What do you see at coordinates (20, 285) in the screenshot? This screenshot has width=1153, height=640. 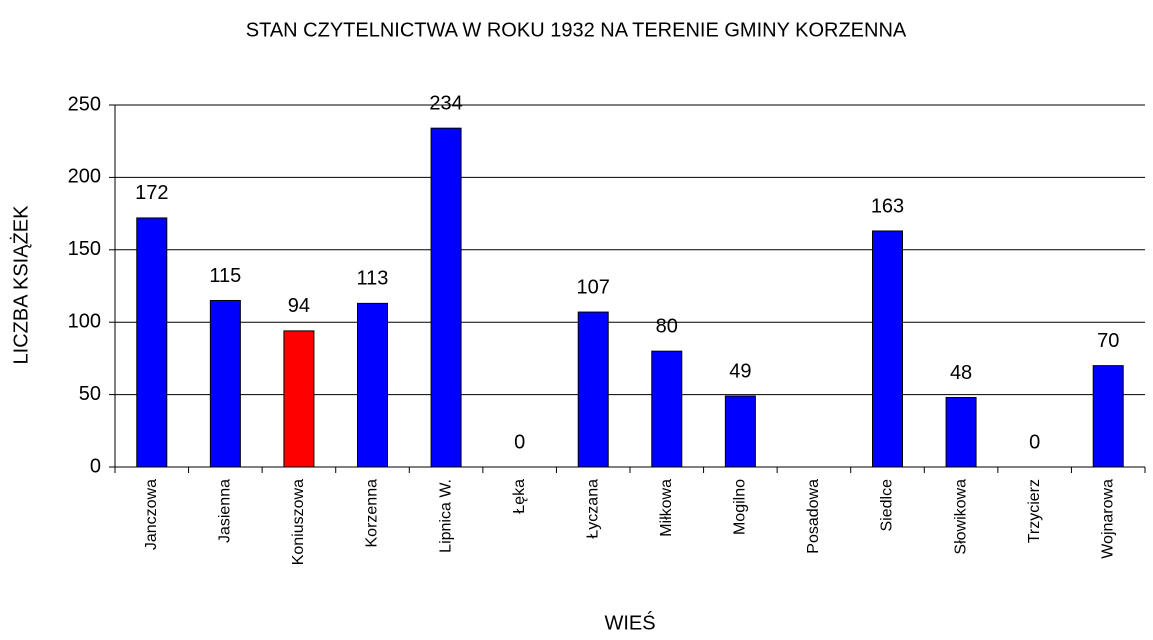 I see `y-axis-label: LICZBA KSIĄŻEK` at bounding box center [20, 285].